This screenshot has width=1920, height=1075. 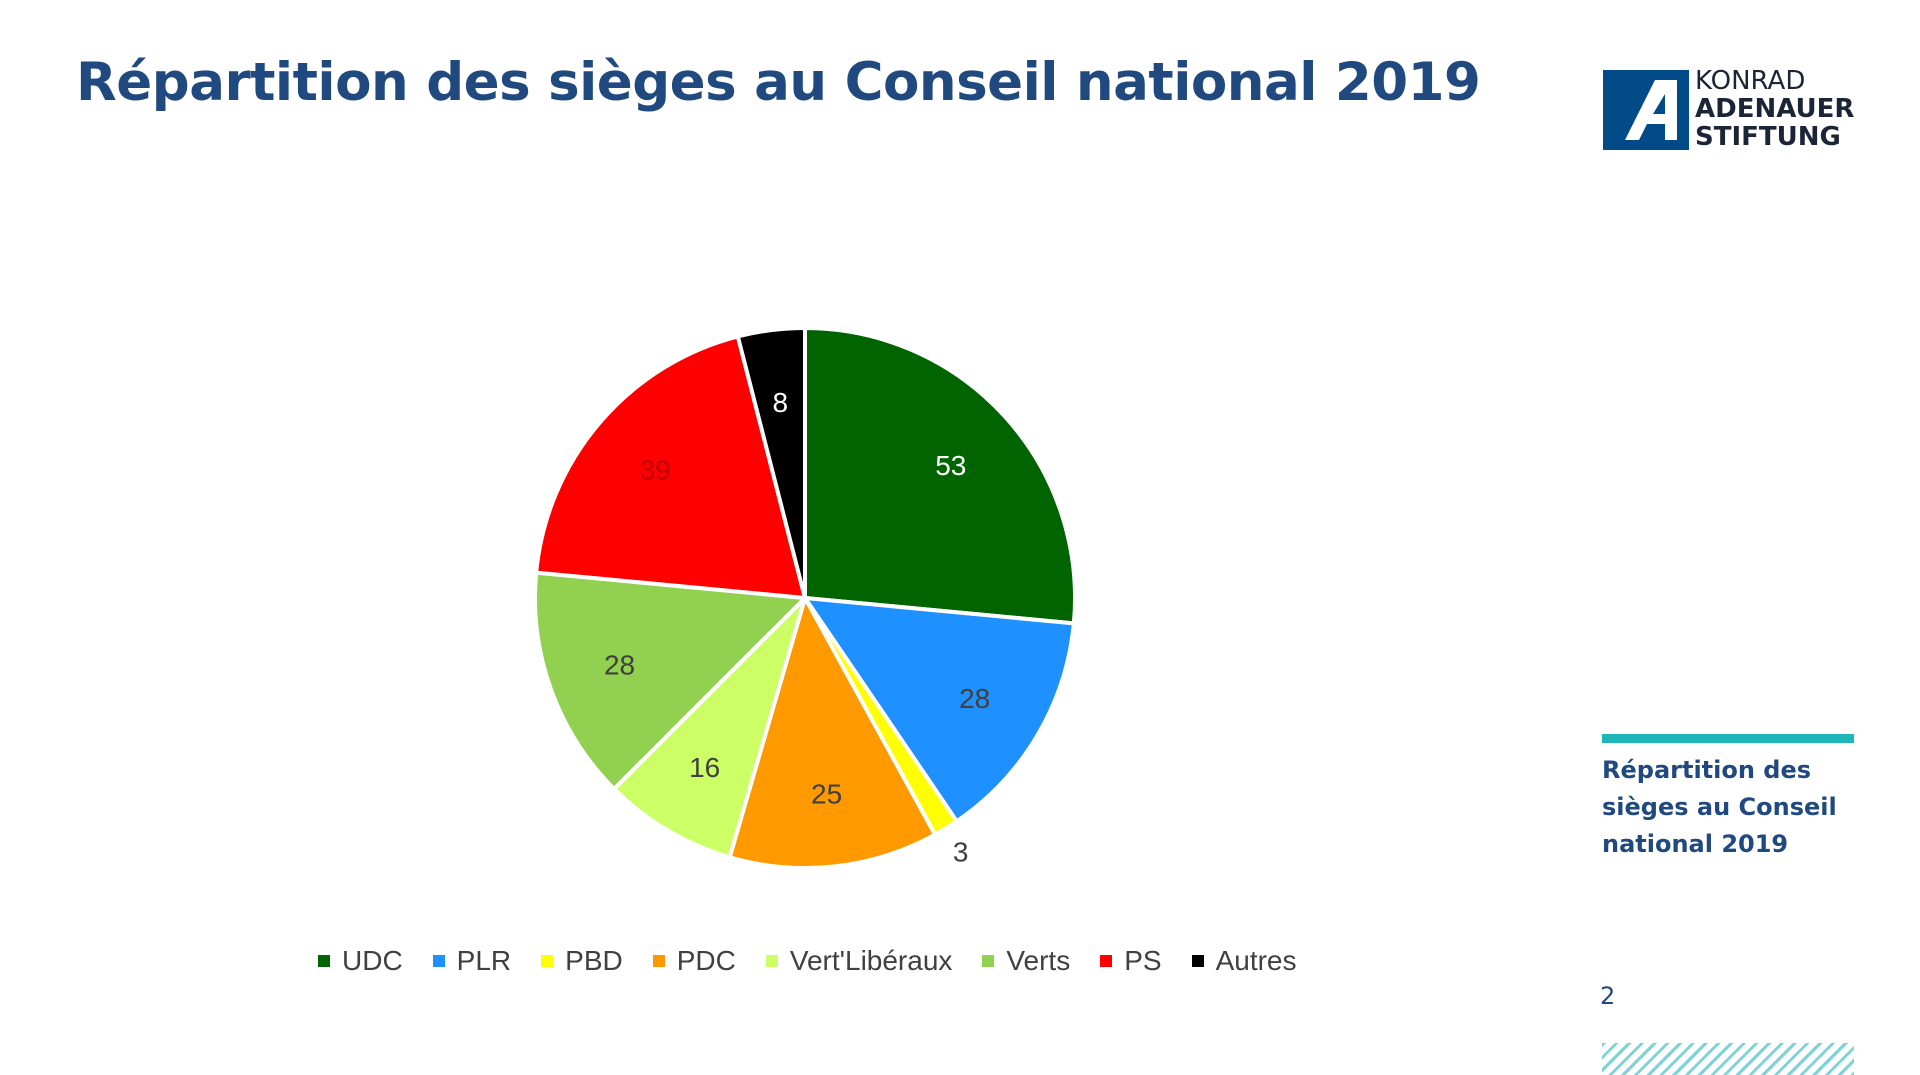 I want to click on legend-item-ps: PS, so click(x=1131, y=961).